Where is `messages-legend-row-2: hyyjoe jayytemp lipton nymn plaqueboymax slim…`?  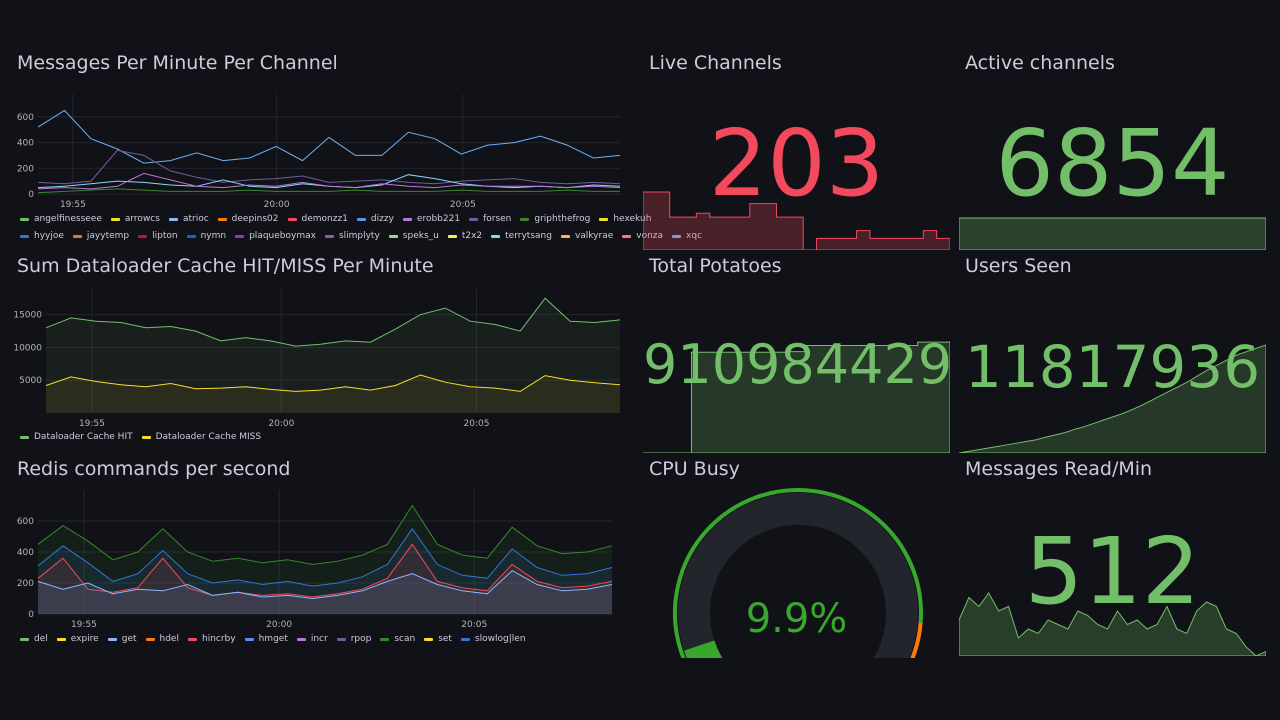 messages-legend-row-2: hyyjoe jayytemp lipton nymn plaqueboymax slim… is located at coordinates (365, 236).